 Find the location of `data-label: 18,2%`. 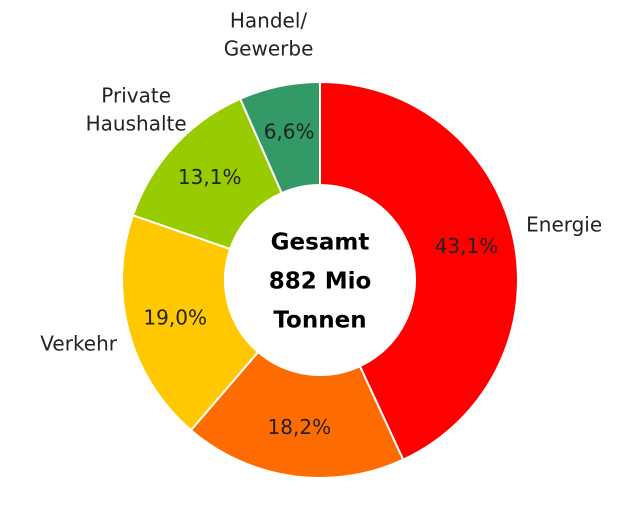

data-label: 18,2% is located at coordinates (300, 427).